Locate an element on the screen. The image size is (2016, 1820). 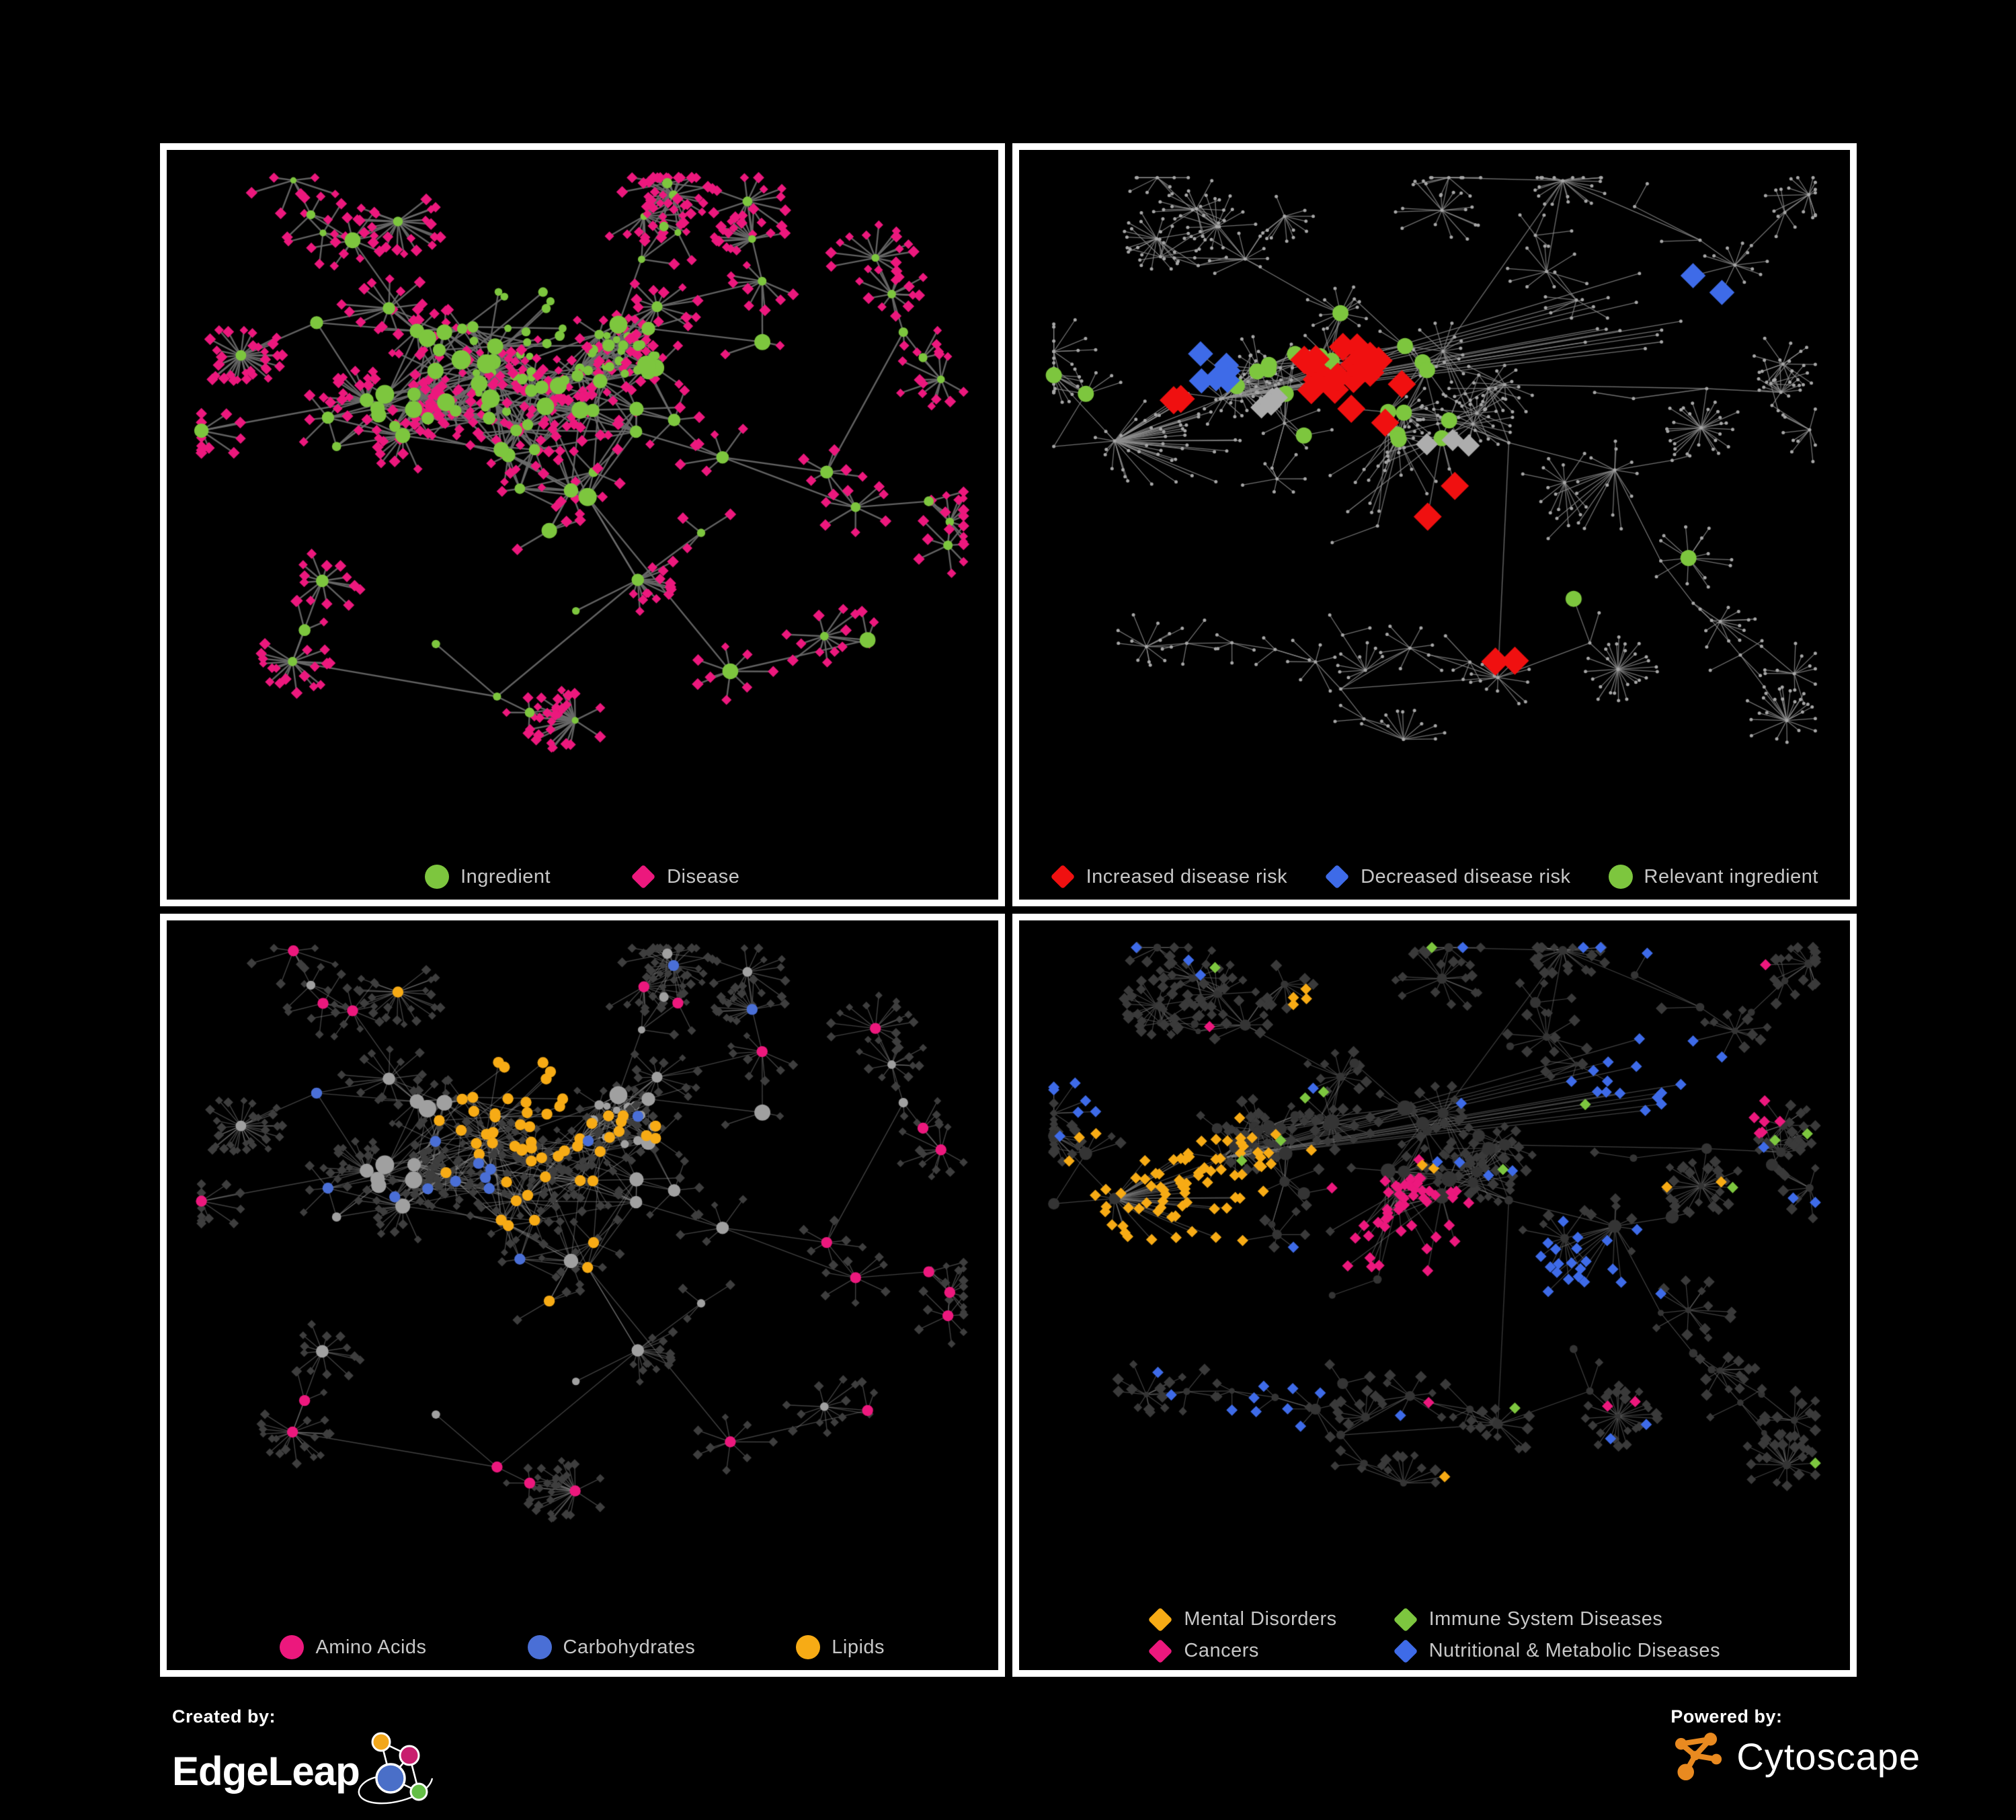
created-by-label: Created by: is located at coordinates (224, 1716).